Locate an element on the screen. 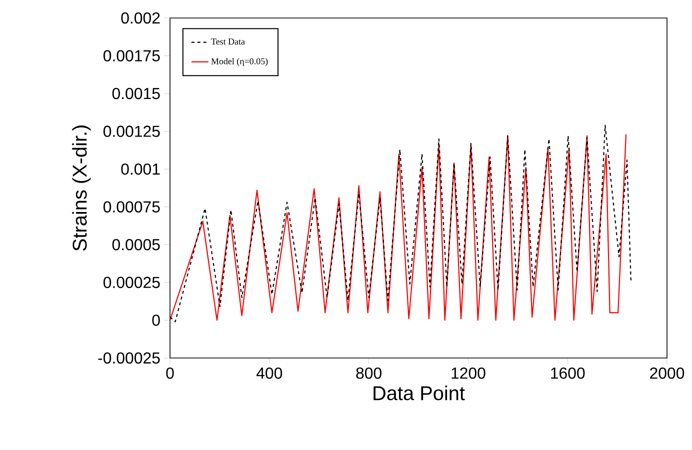  legend-label: Model (η=0.05) is located at coordinates (239, 62).